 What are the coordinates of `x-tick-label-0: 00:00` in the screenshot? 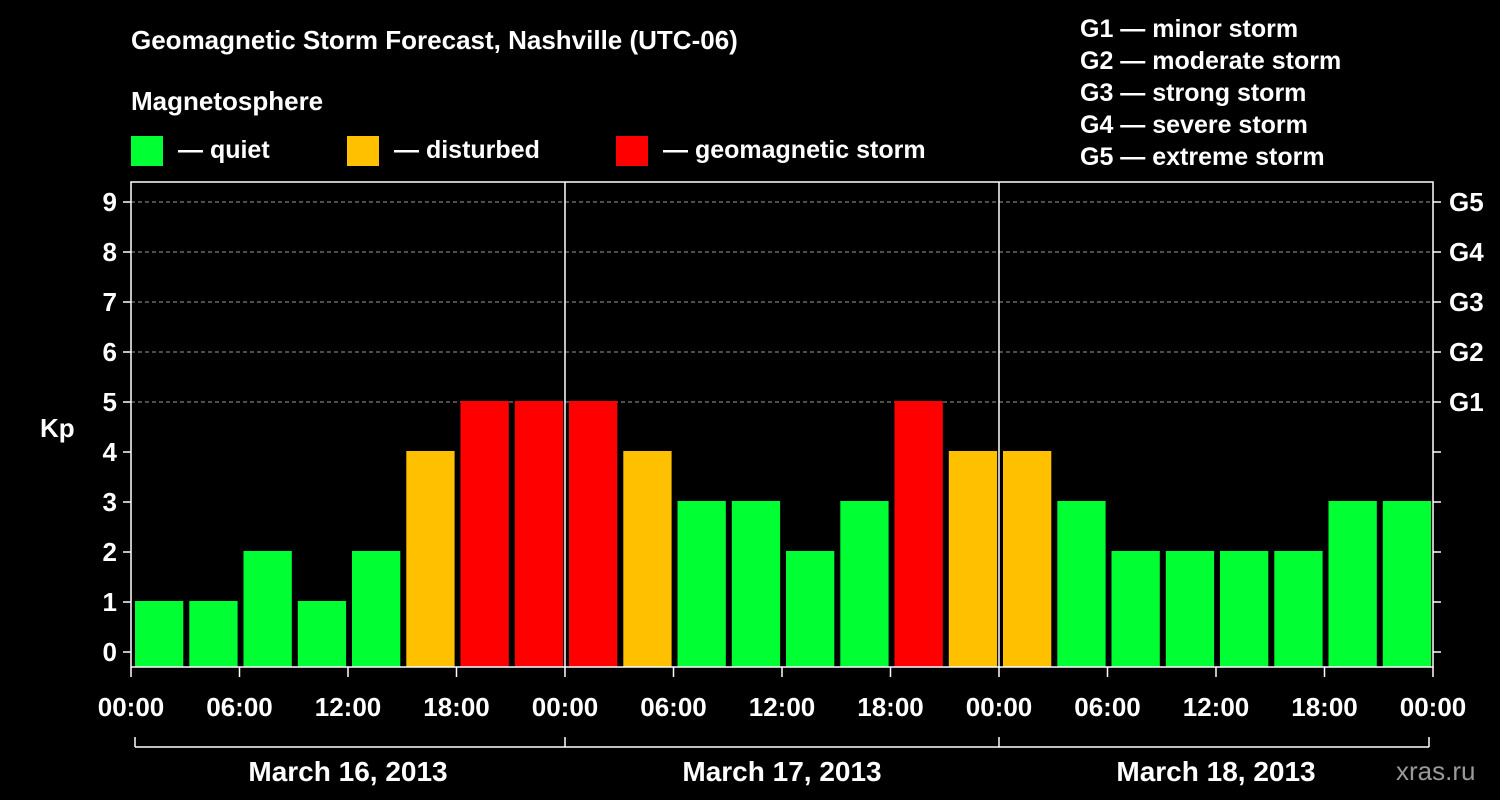 It's located at (131, 707).